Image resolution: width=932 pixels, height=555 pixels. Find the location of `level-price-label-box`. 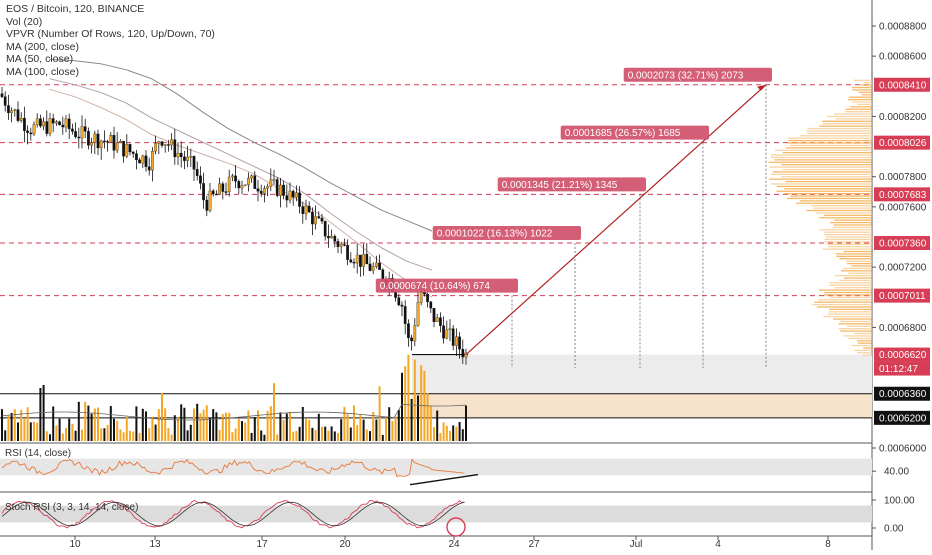

level-price-label-box is located at coordinates (902, 142).